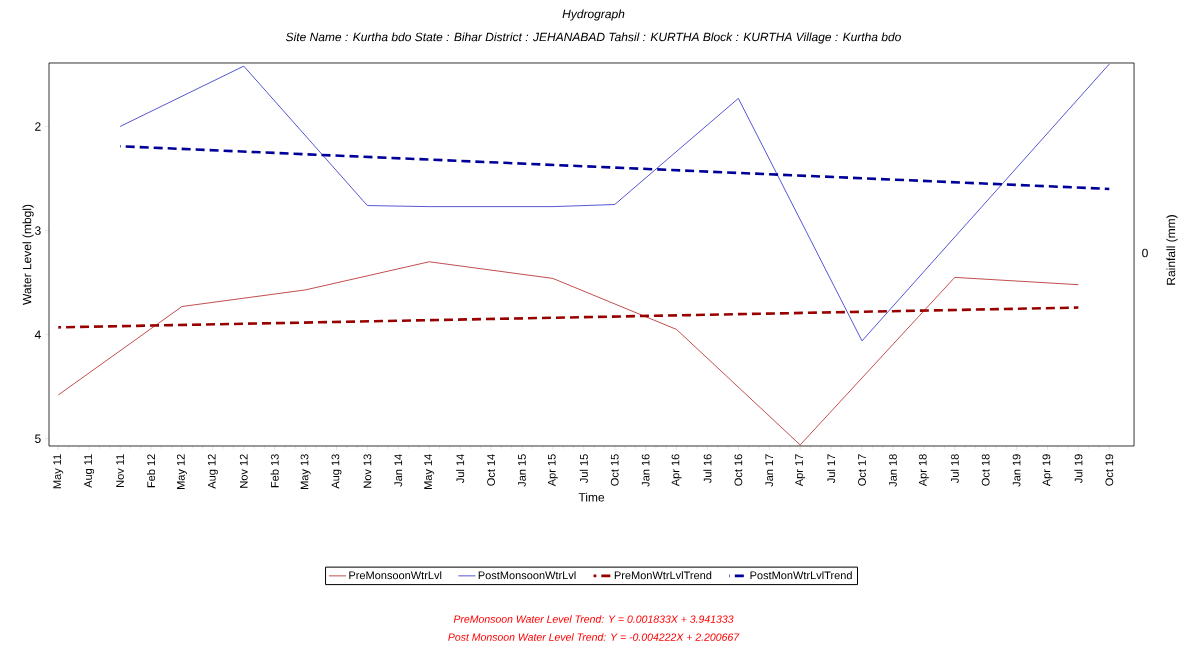 This screenshot has width=1187, height=652. What do you see at coordinates (460, 468) in the screenshot?
I see `x-tick-label: Jul 14` at bounding box center [460, 468].